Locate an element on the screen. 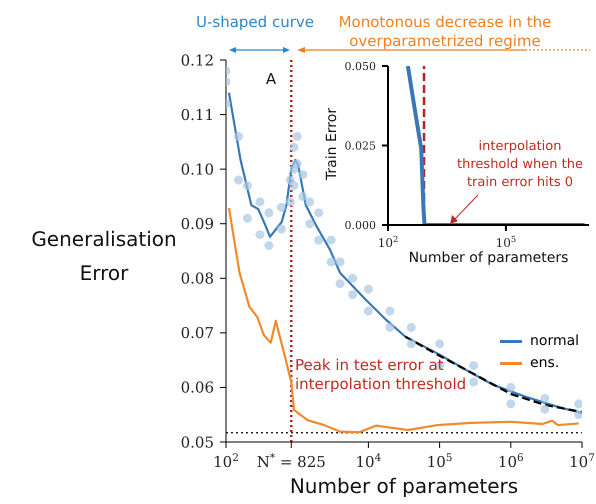  x-tick-label: 10$^{7}$ is located at coordinates (582, 461).